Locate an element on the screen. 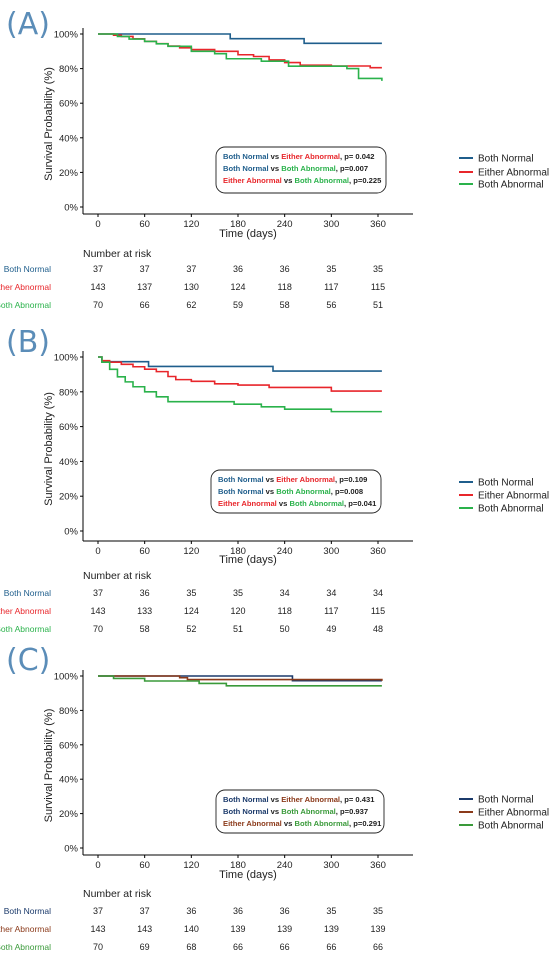 The image size is (550, 961). risk-value: 120 is located at coordinates (237, 611).